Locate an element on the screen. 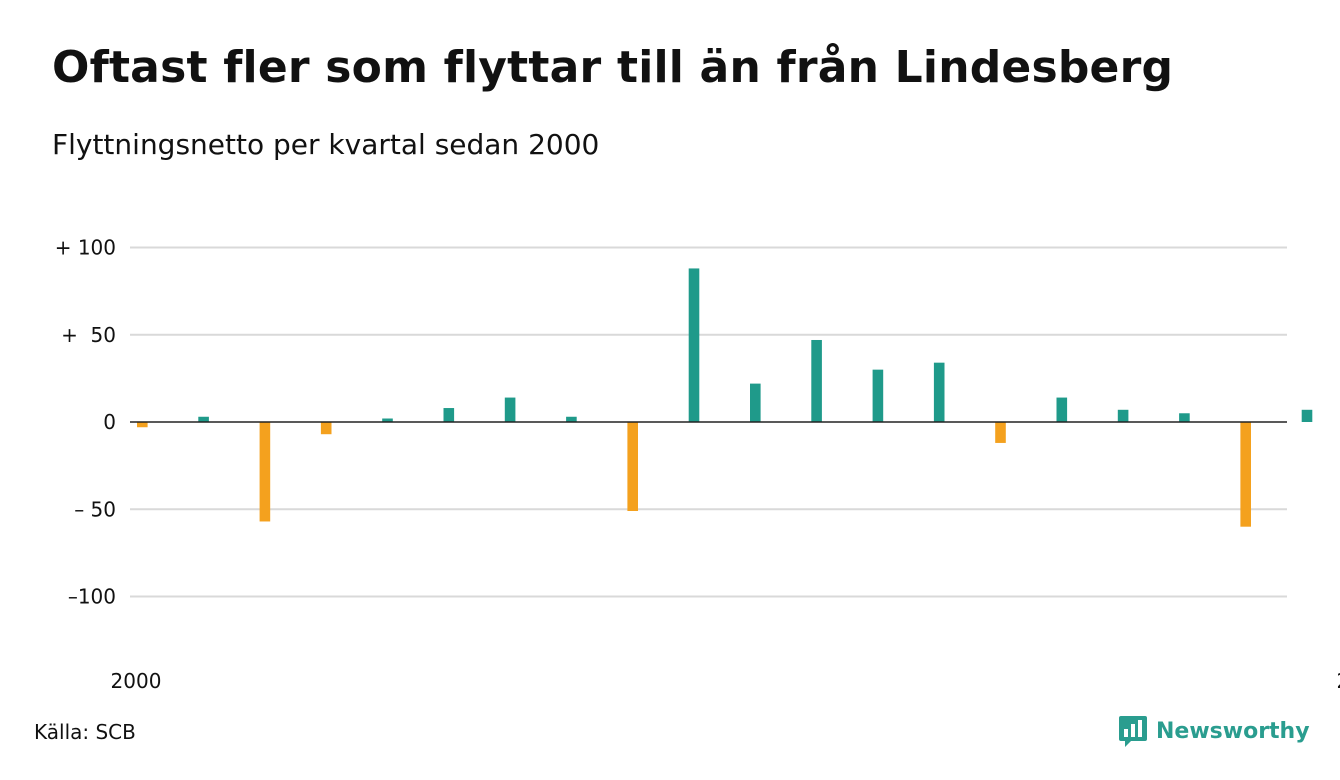 Image resolution: width=1340 pixels, height=780 pixels. y-tick-label: + 50 is located at coordinates (88, 335).